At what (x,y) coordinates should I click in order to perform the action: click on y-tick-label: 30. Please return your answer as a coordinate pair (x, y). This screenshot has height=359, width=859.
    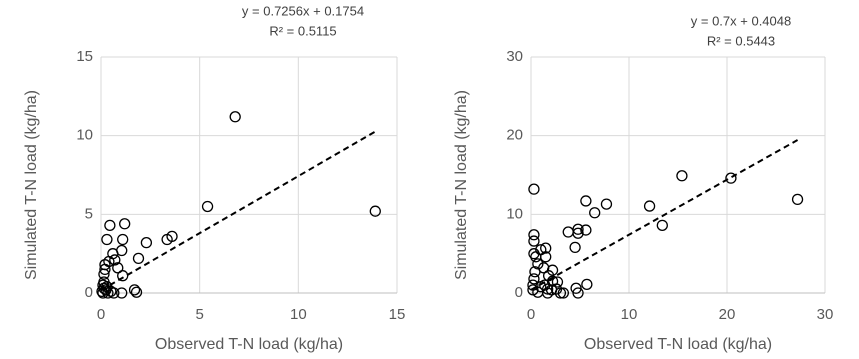
    Looking at the image, I should click on (514, 56).